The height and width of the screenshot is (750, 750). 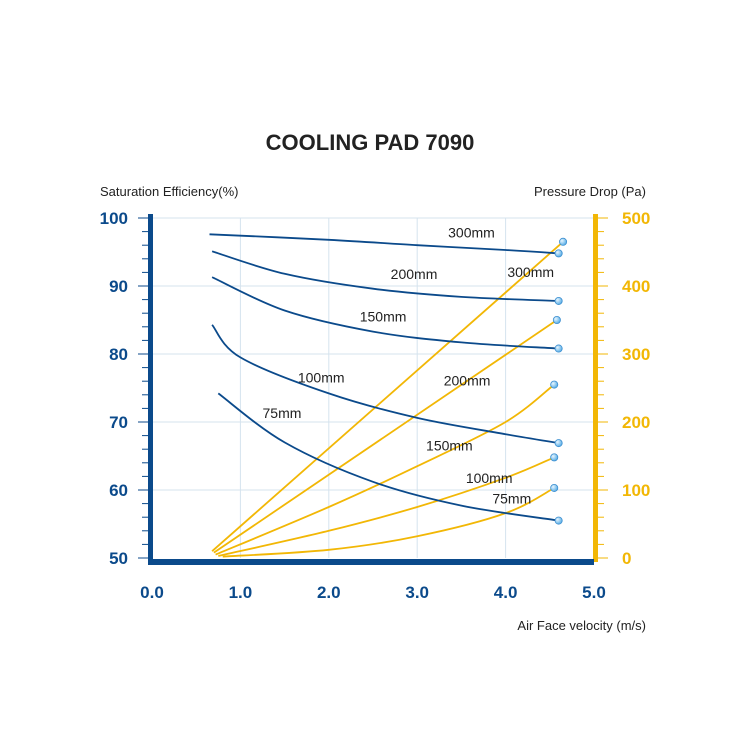 What do you see at coordinates (114, 218) in the screenshot?
I see `y-tick-label-left: 100` at bounding box center [114, 218].